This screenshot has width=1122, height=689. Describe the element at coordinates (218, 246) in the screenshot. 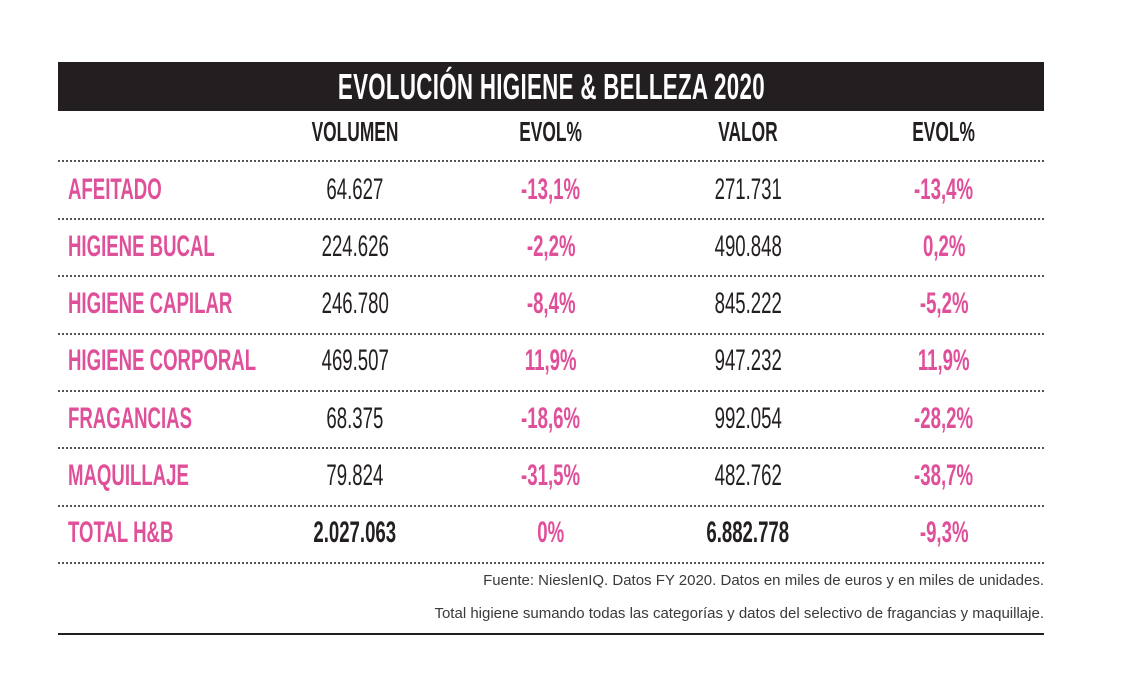

I see `row-label: HIGIENE BUCAL` at that location.